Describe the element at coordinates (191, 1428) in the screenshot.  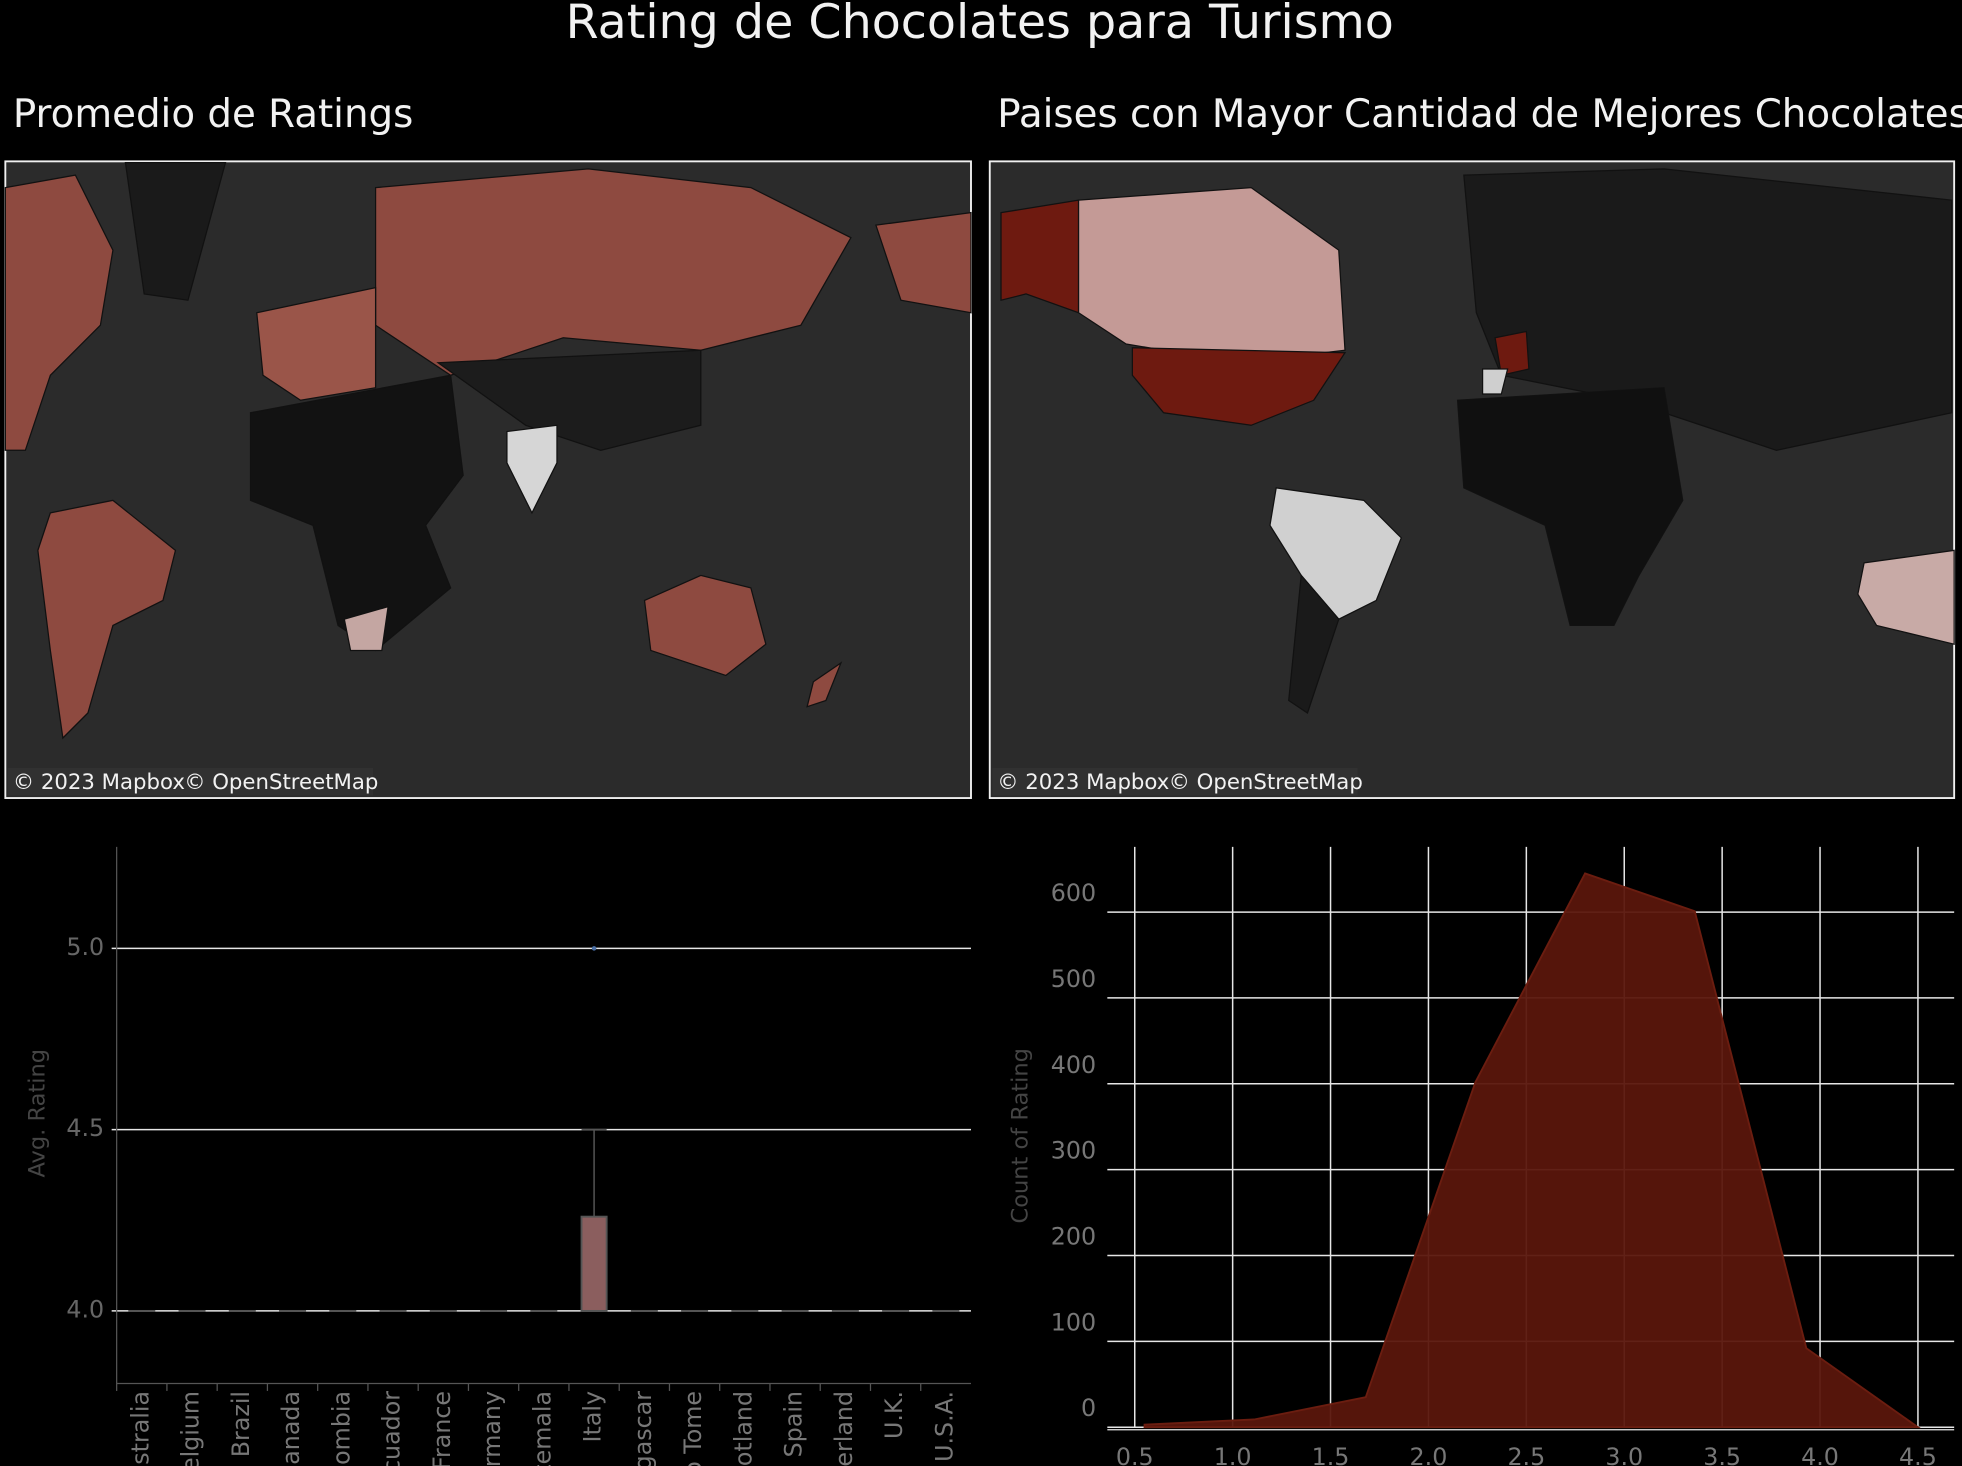
I see `x-tick-label: Belgium` at that location.